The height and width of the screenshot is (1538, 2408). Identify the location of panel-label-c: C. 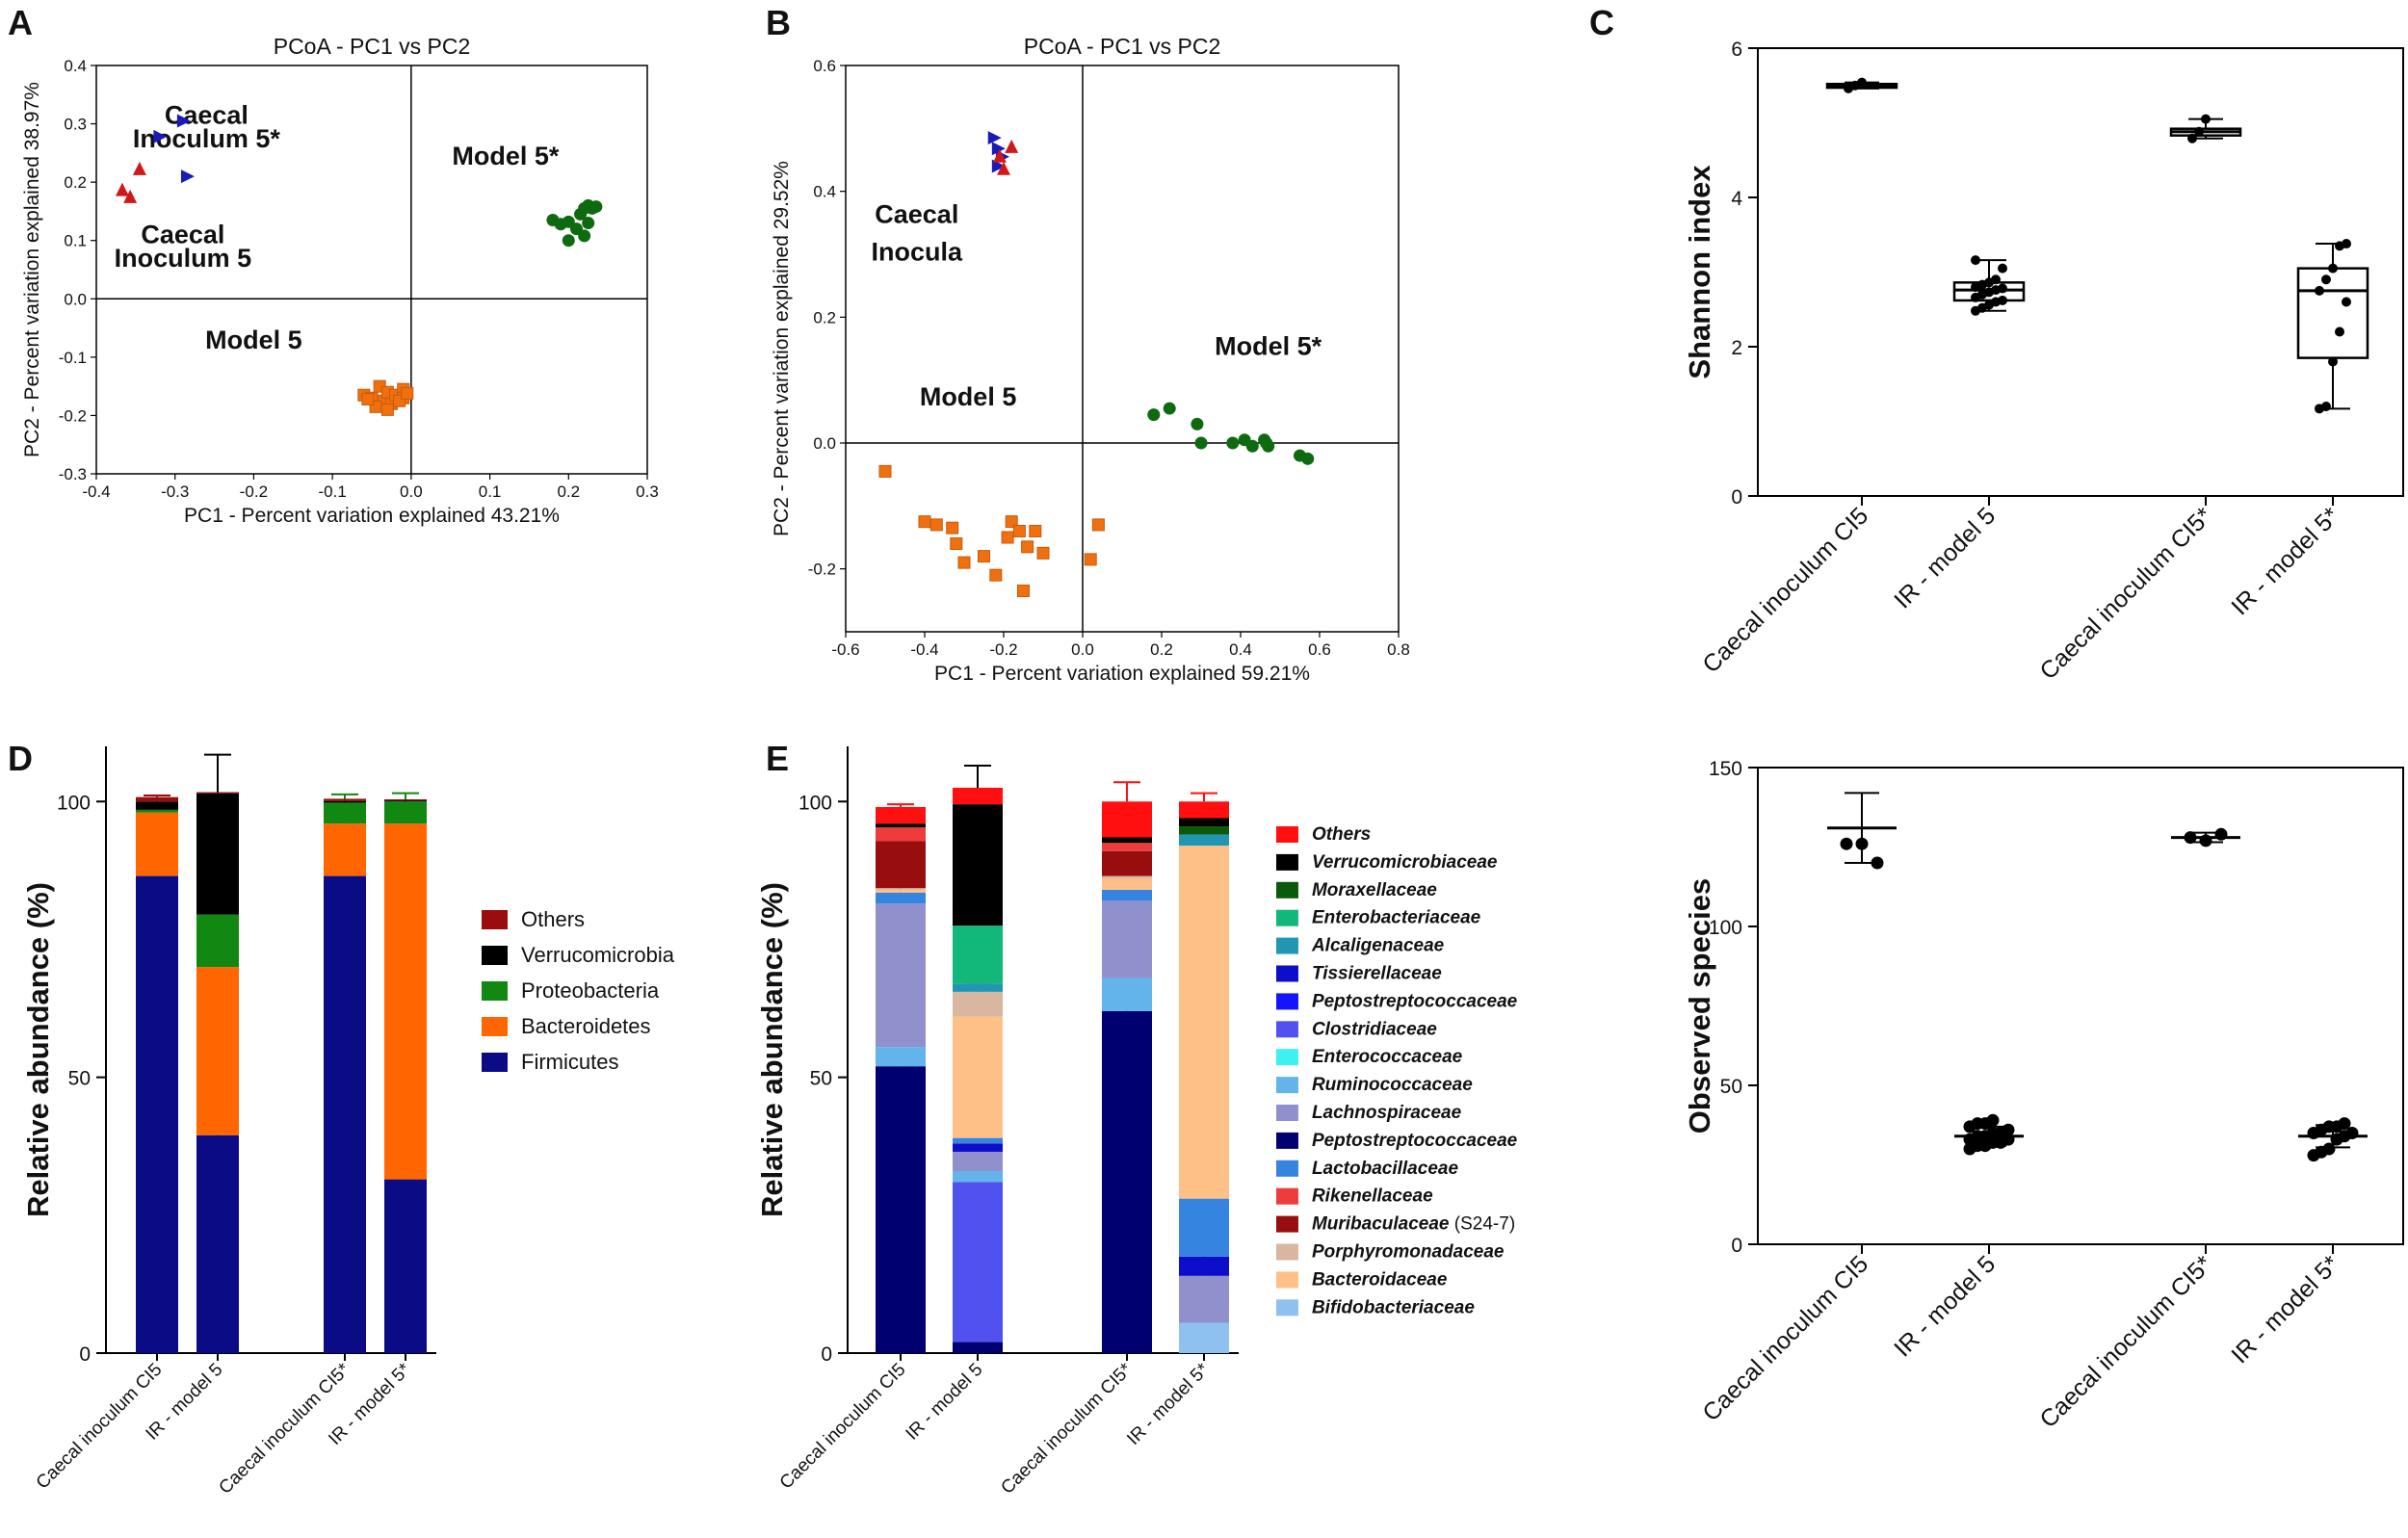
(1601, 22).